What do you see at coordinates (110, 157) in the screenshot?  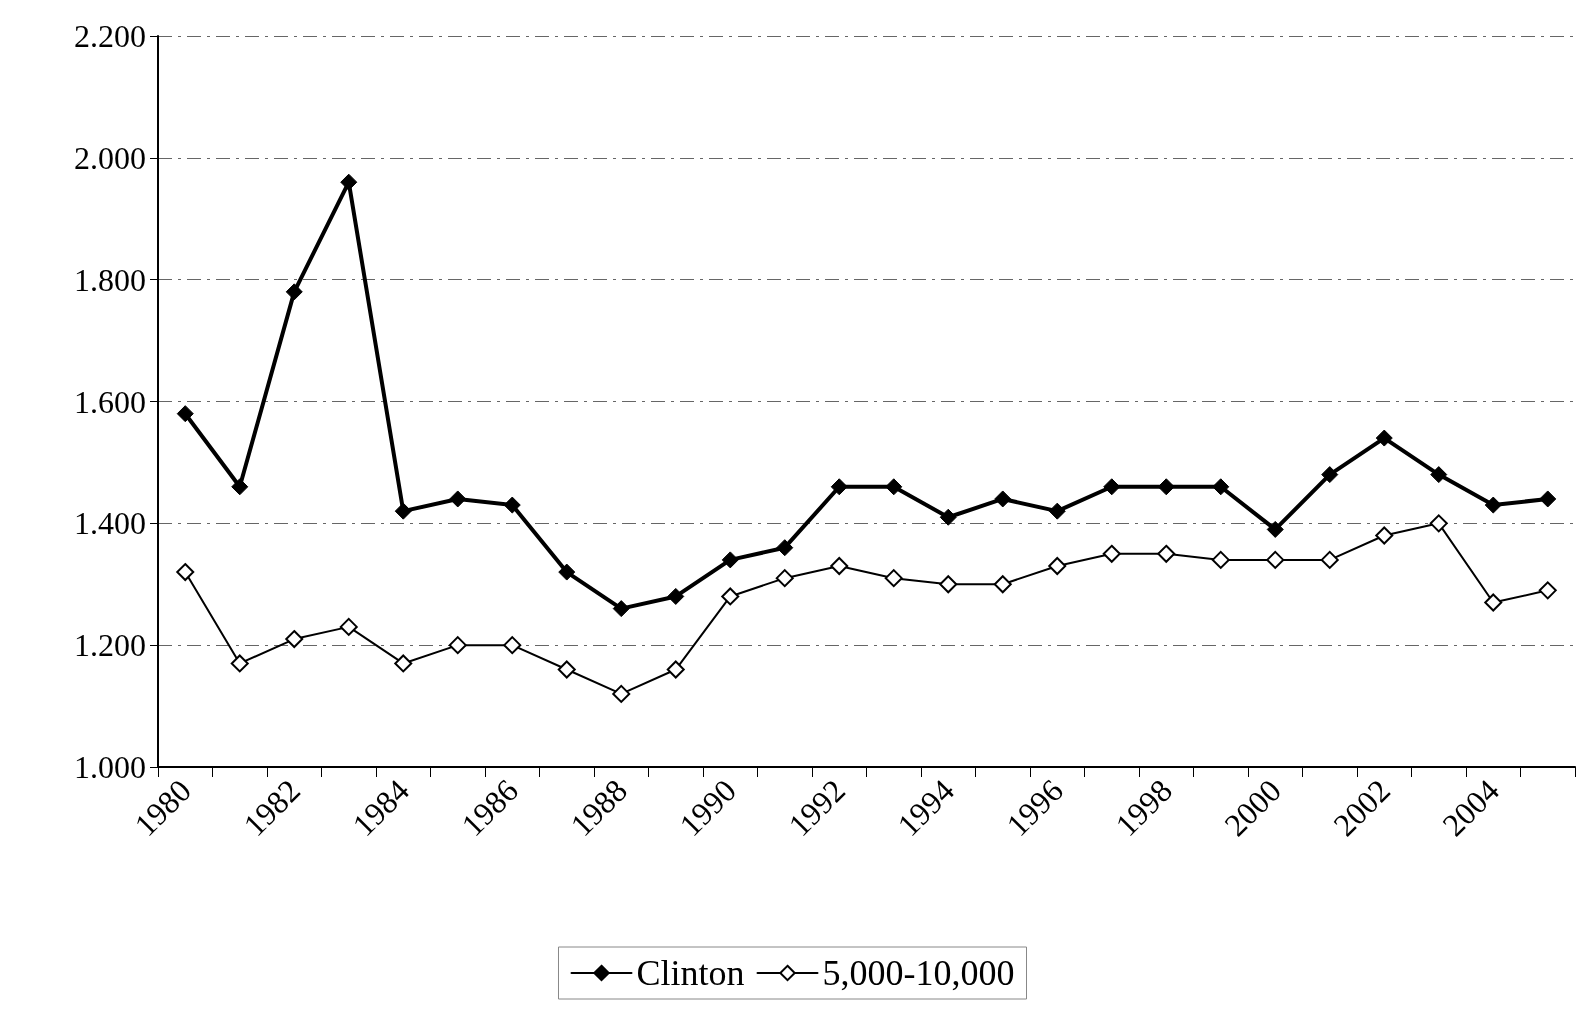 I see `y-tick-label: 2.000` at bounding box center [110, 157].